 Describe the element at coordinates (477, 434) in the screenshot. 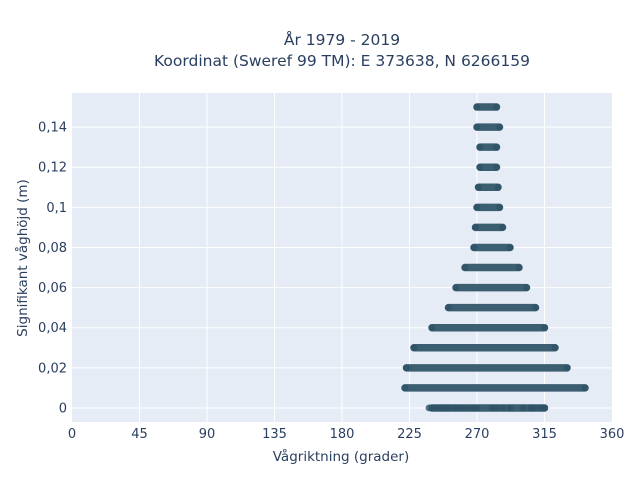

I see `x-tick-label: 270` at that location.